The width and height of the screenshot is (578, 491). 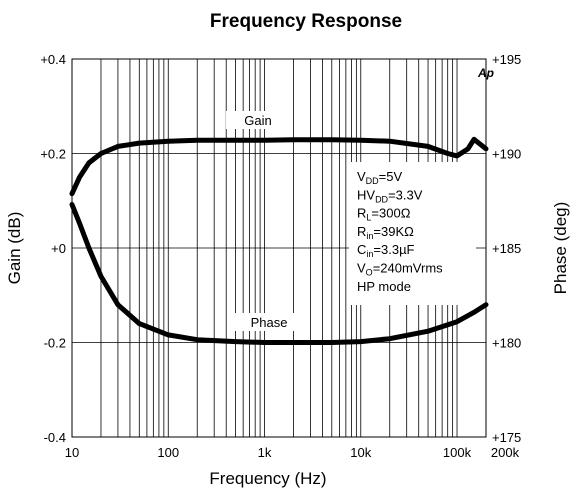 What do you see at coordinates (58, 248) in the screenshot?
I see `y-left-tick-label: +0` at bounding box center [58, 248].